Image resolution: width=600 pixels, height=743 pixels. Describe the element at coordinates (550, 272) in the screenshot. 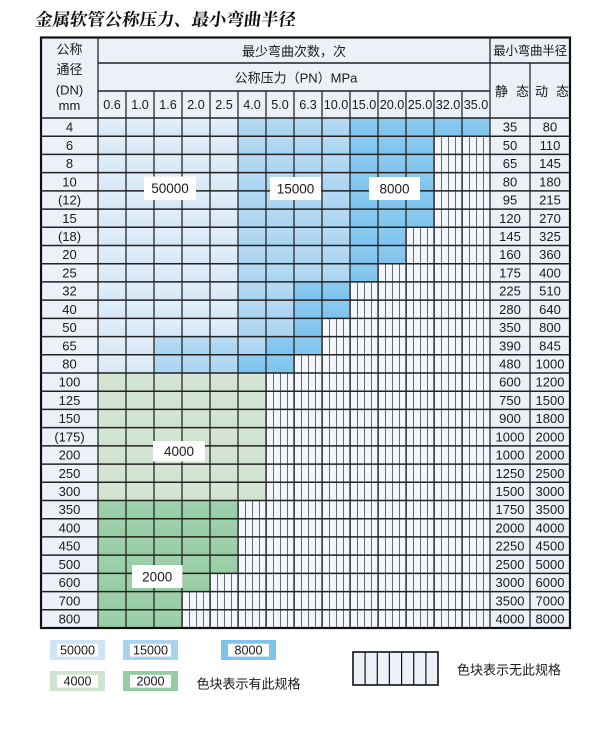

I see `svg-text: 400` at that location.